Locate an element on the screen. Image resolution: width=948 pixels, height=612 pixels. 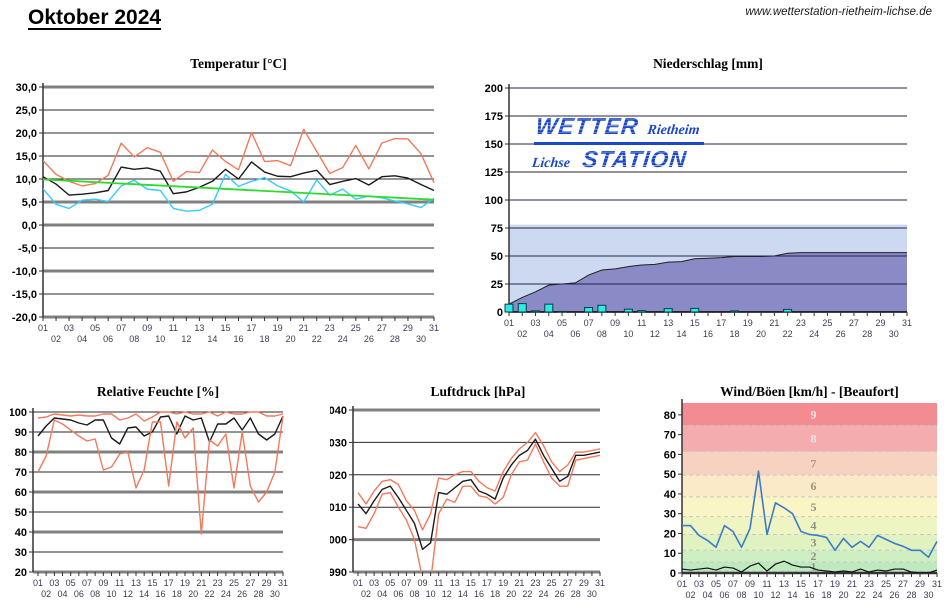
x-tick-label: 18 is located at coordinates (265, 339).